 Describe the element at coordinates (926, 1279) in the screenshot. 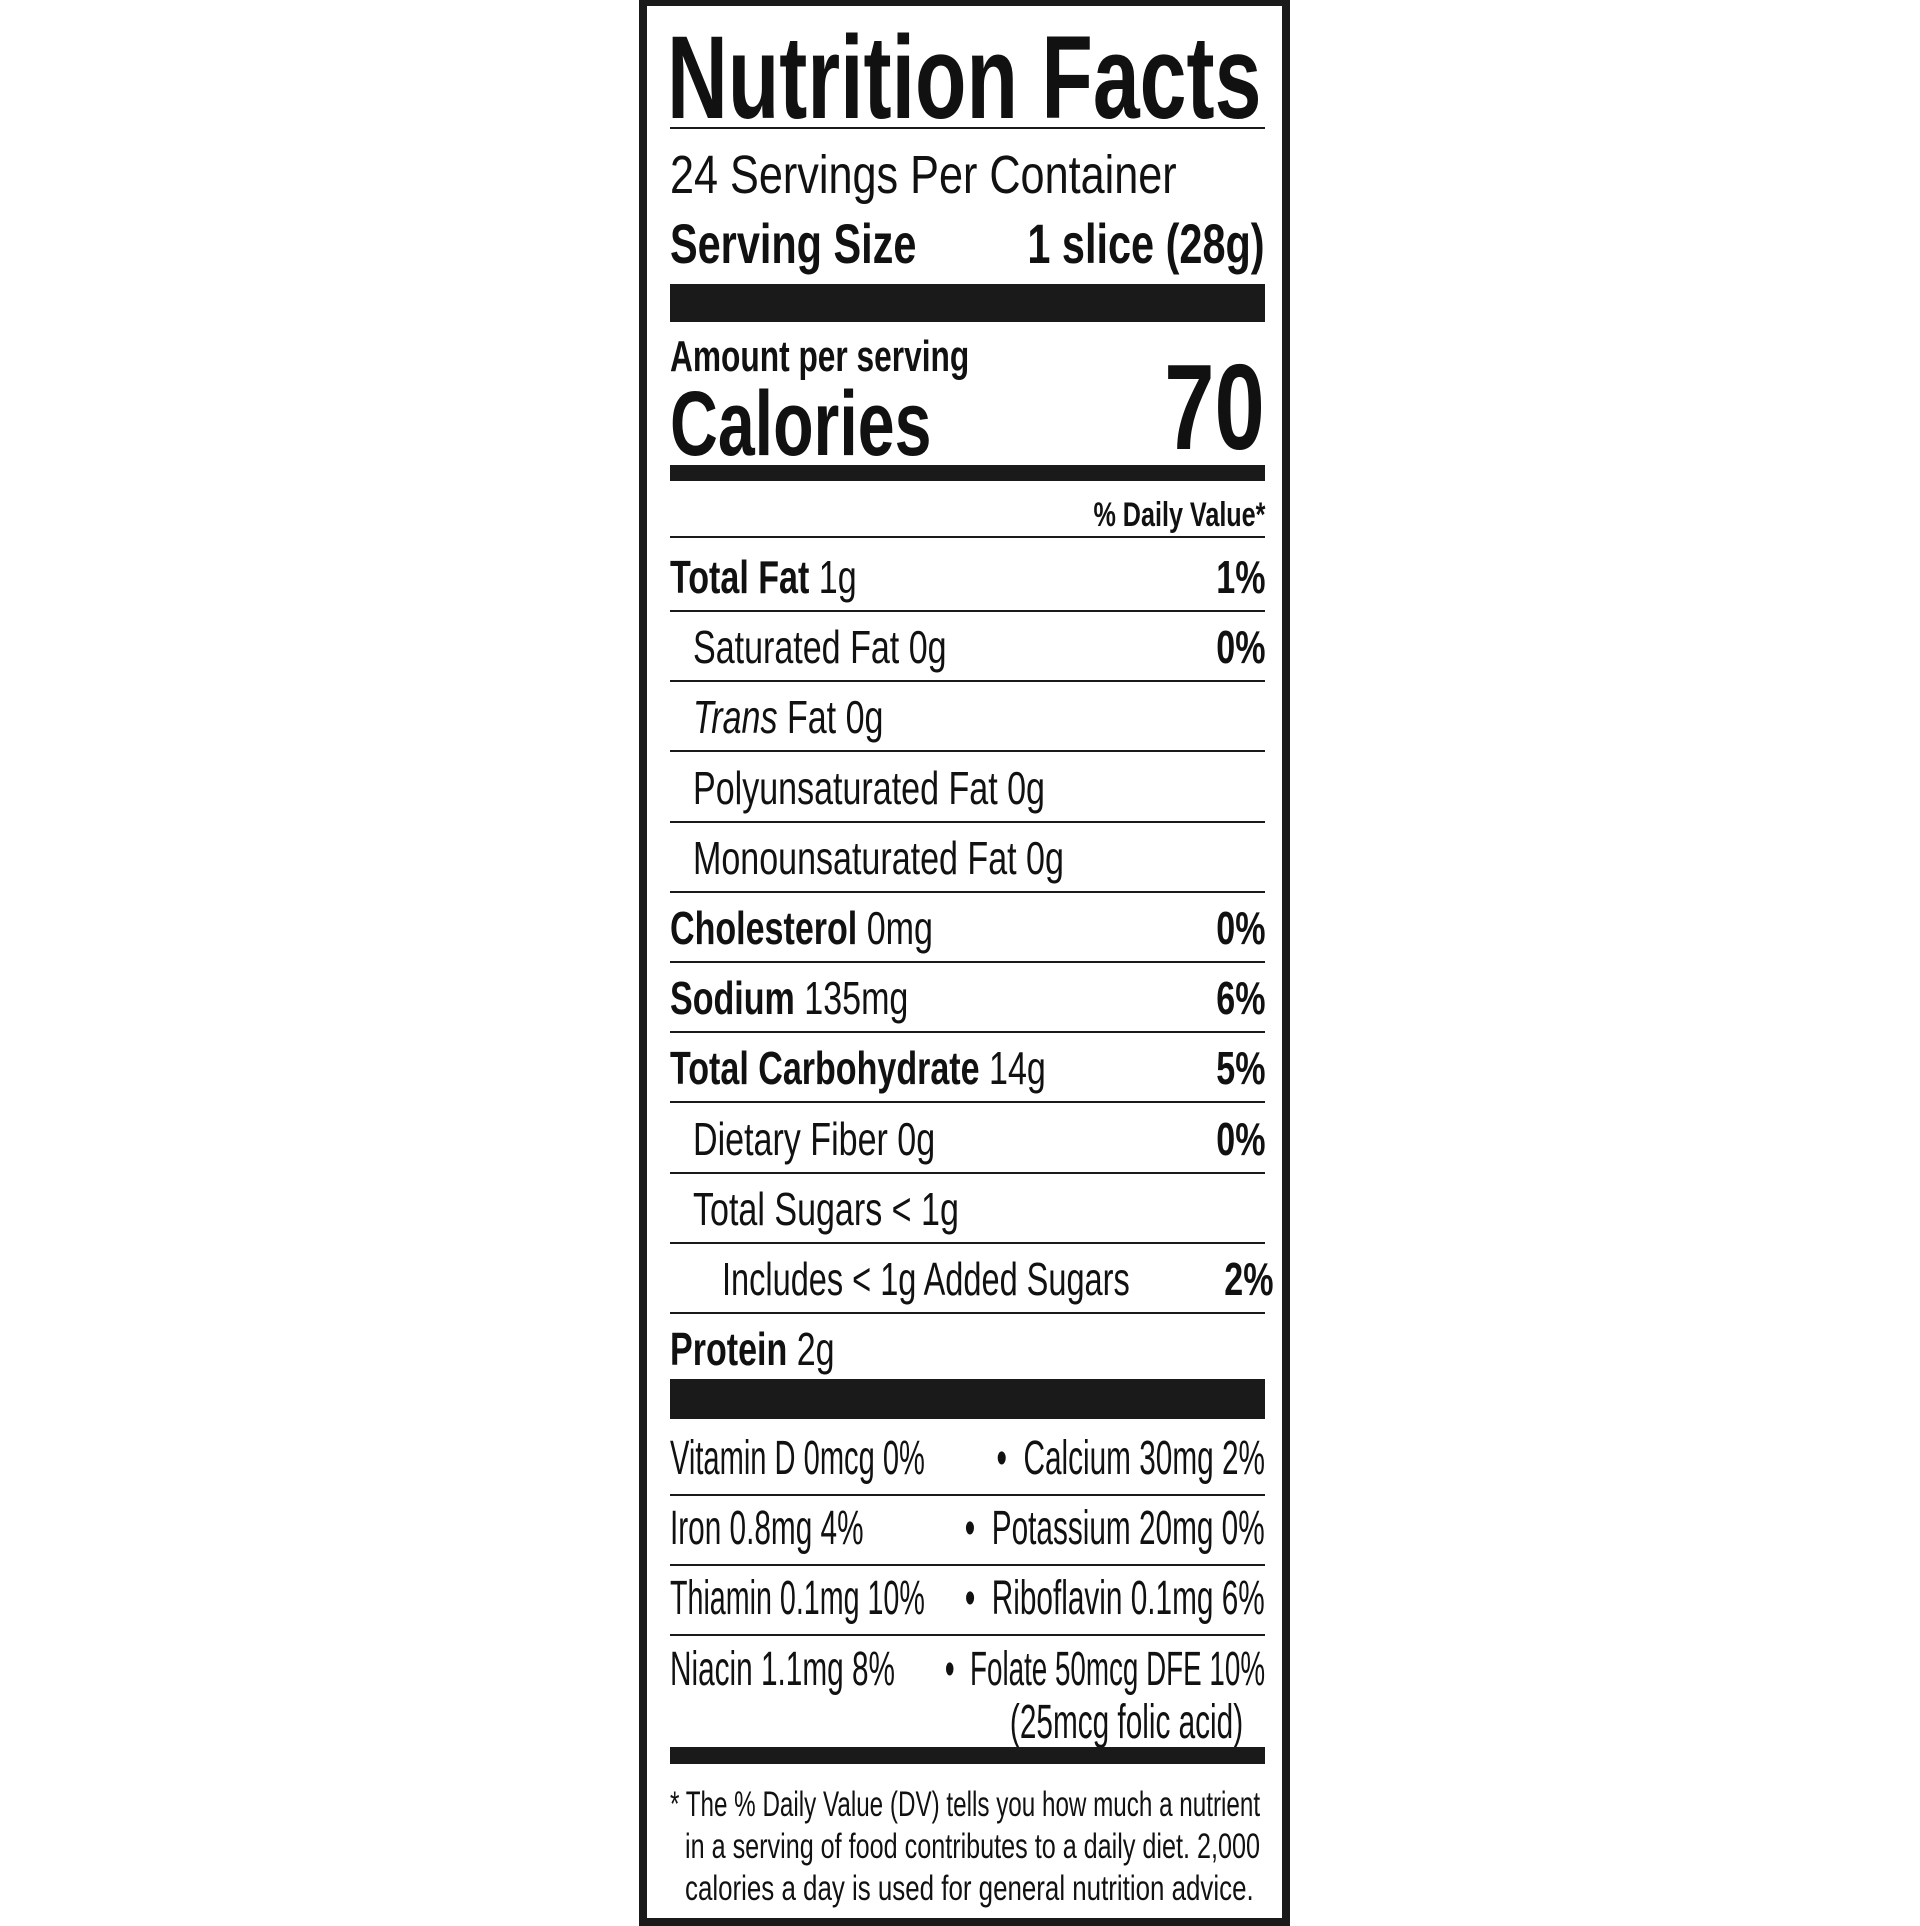

I see `nutrient-name: Includes < 1g Added Sugars` at that location.